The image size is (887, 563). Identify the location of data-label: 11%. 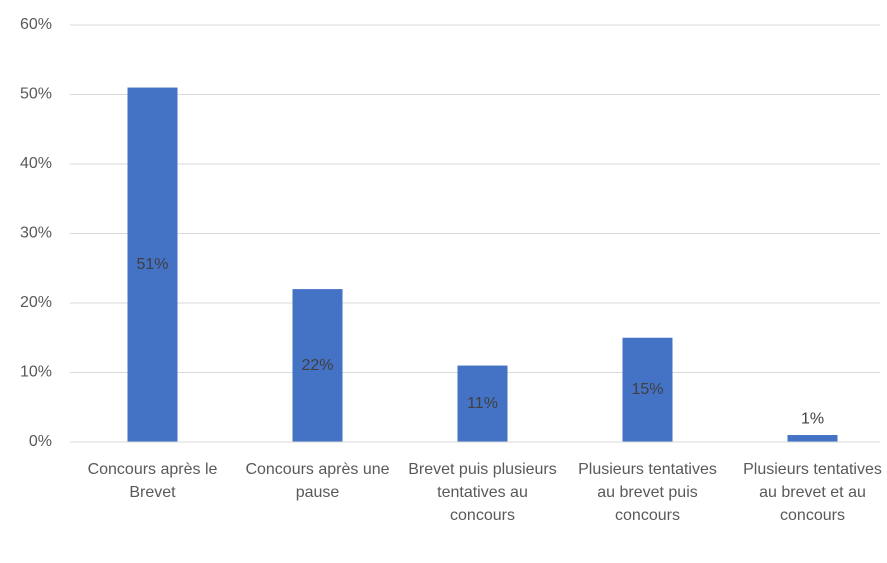
(482, 403).